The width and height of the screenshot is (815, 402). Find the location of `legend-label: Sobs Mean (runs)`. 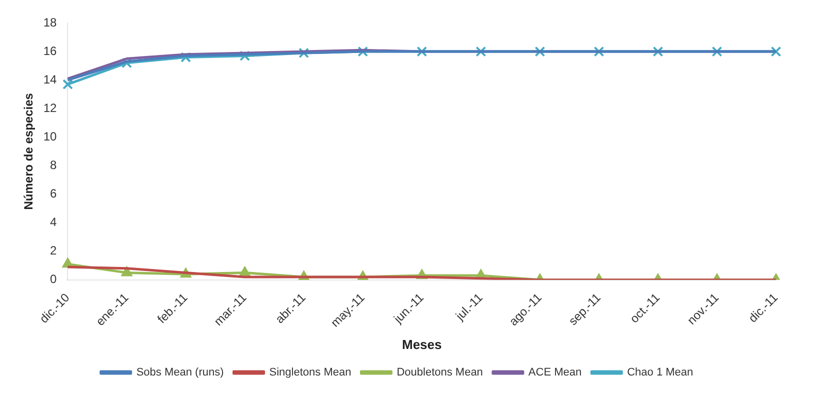

legend-label: Sobs Mean (runs) is located at coordinates (180, 372).